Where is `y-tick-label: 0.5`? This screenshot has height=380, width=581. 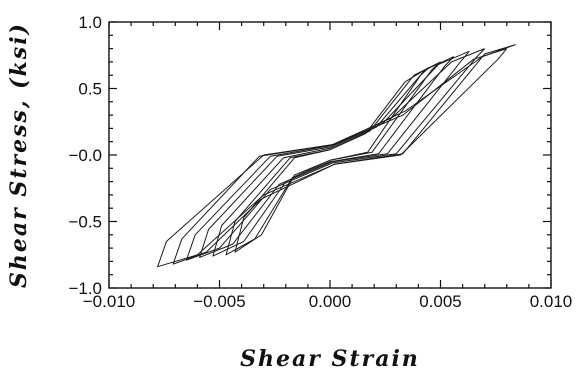 y-tick-label: 0.5 is located at coordinates (90, 89).